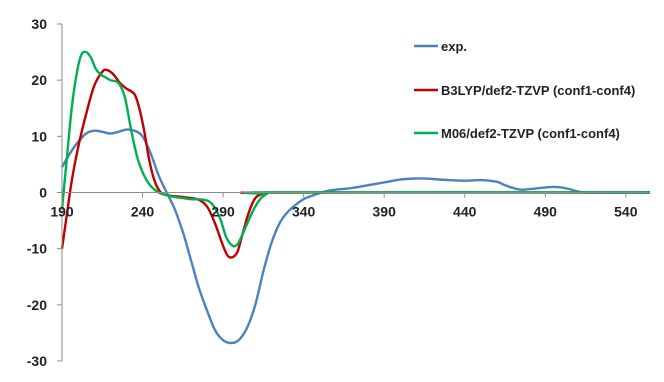  I want to click on x-tick-label: 440, so click(465, 212).